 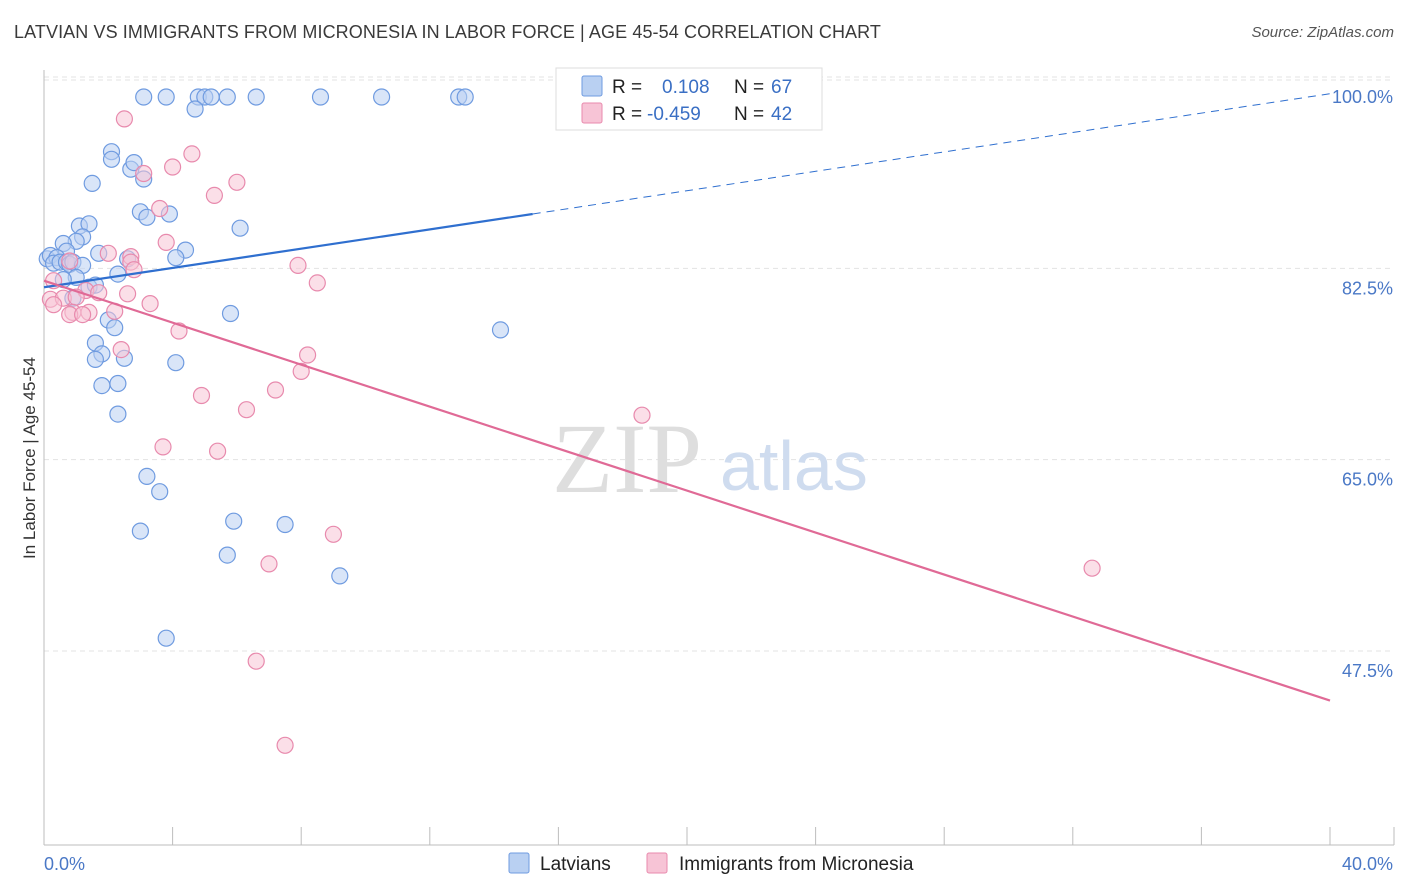 I want to click on watermark-zip: ZIP, so click(x=627, y=458).